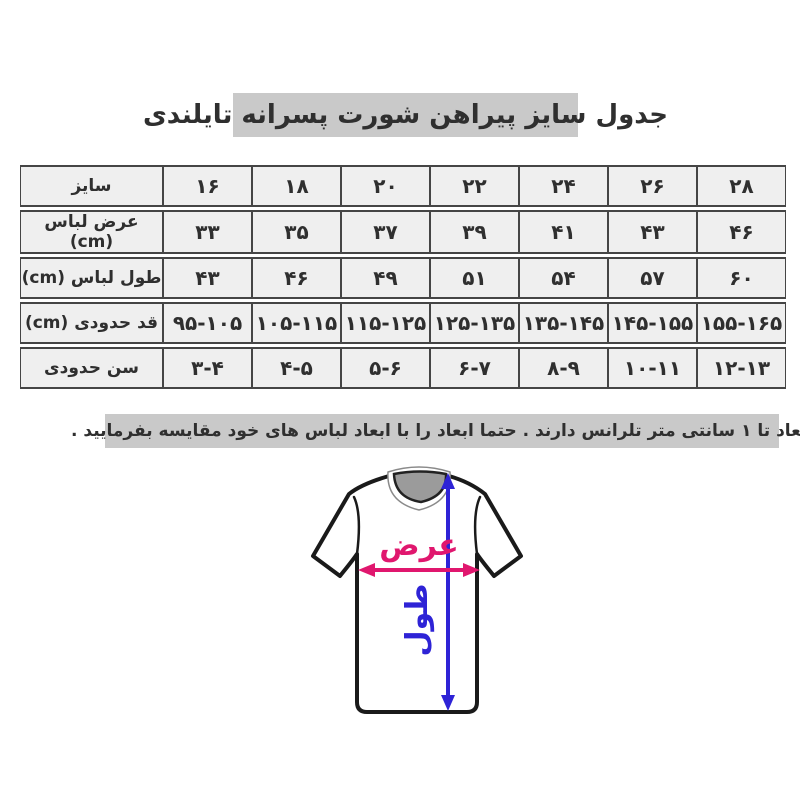  What do you see at coordinates (296, 232) in the screenshot?
I see `width-cell: ۳۵` at bounding box center [296, 232].